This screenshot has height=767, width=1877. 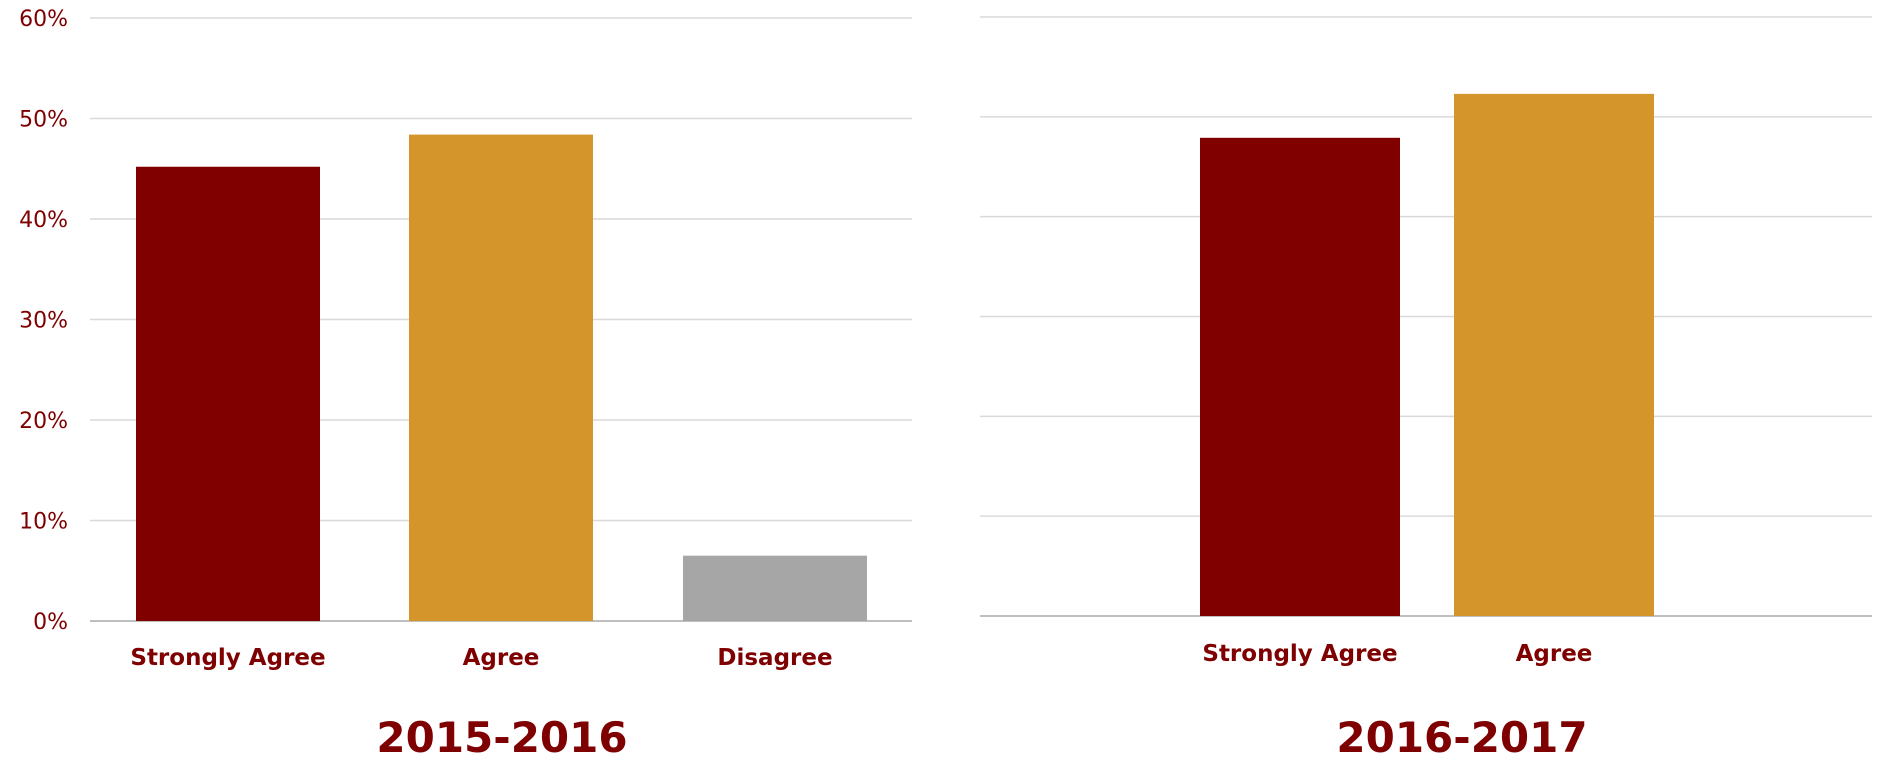 What do you see at coordinates (43, 522) in the screenshot?
I see `y-tick-label: 10%` at bounding box center [43, 522].